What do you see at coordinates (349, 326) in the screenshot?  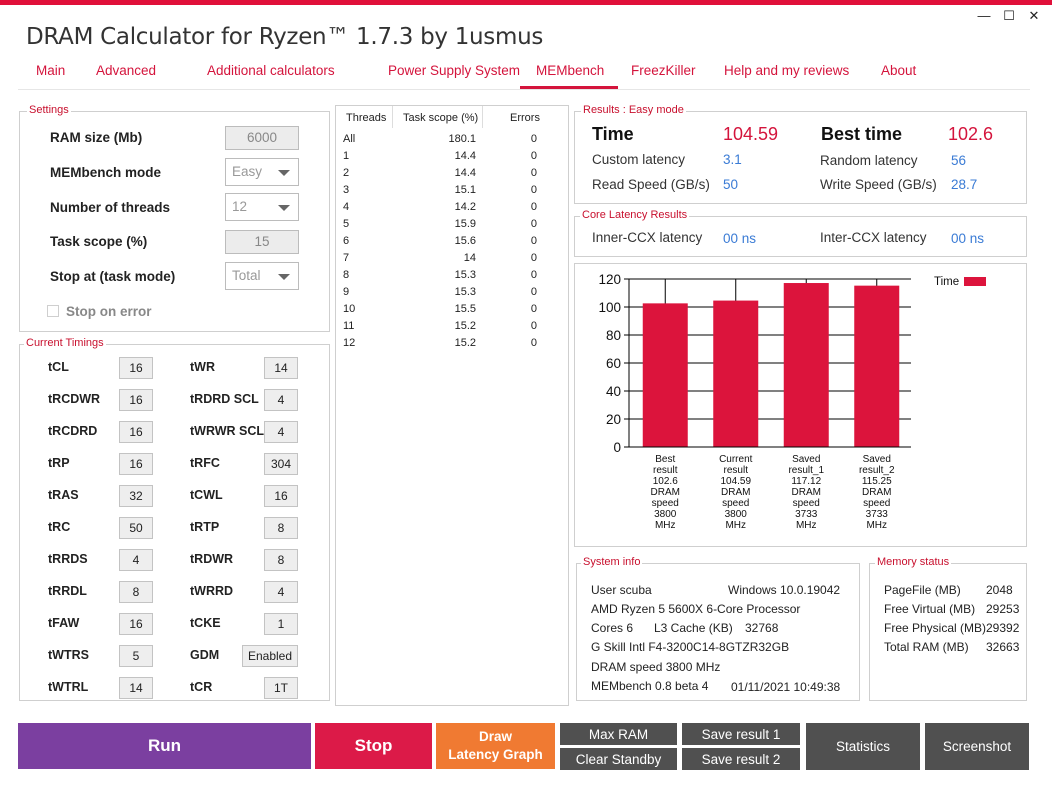 I see `table-cell: 11` at bounding box center [349, 326].